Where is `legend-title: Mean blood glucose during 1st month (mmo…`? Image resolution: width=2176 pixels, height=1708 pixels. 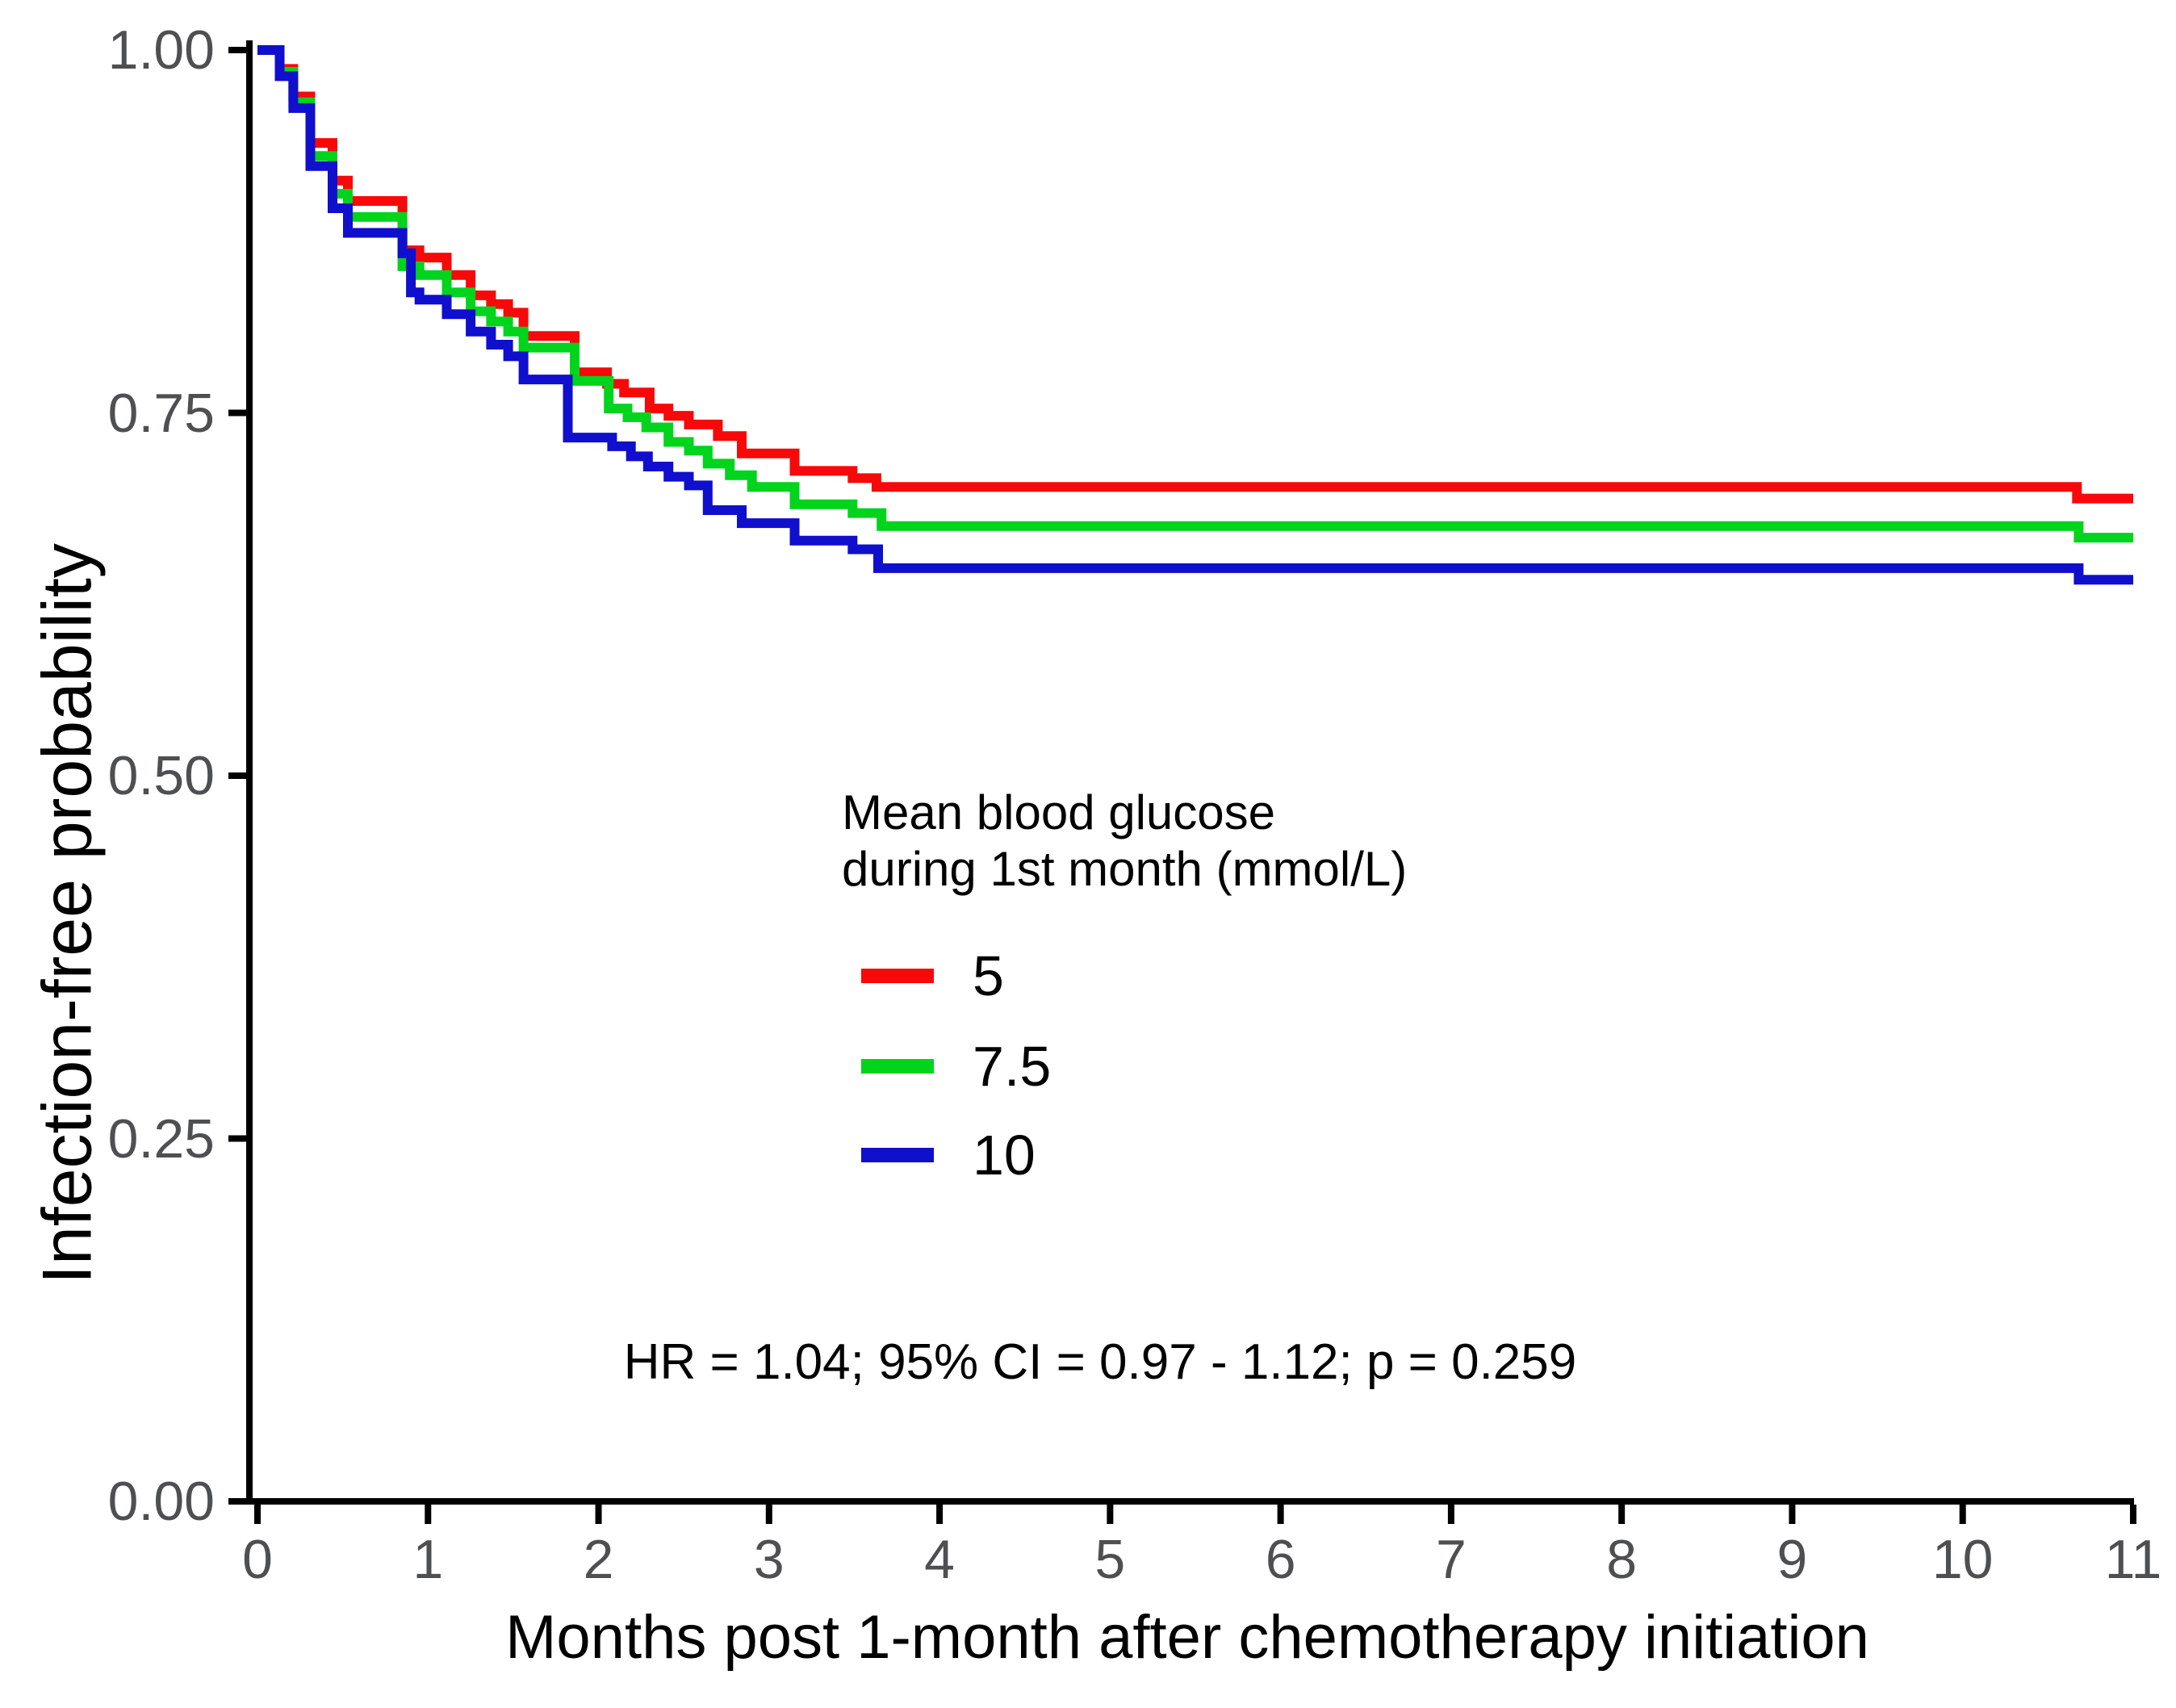
legend-title: Mean blood glucose during 1st month (mmo… is located at coordinates (1205, 842).